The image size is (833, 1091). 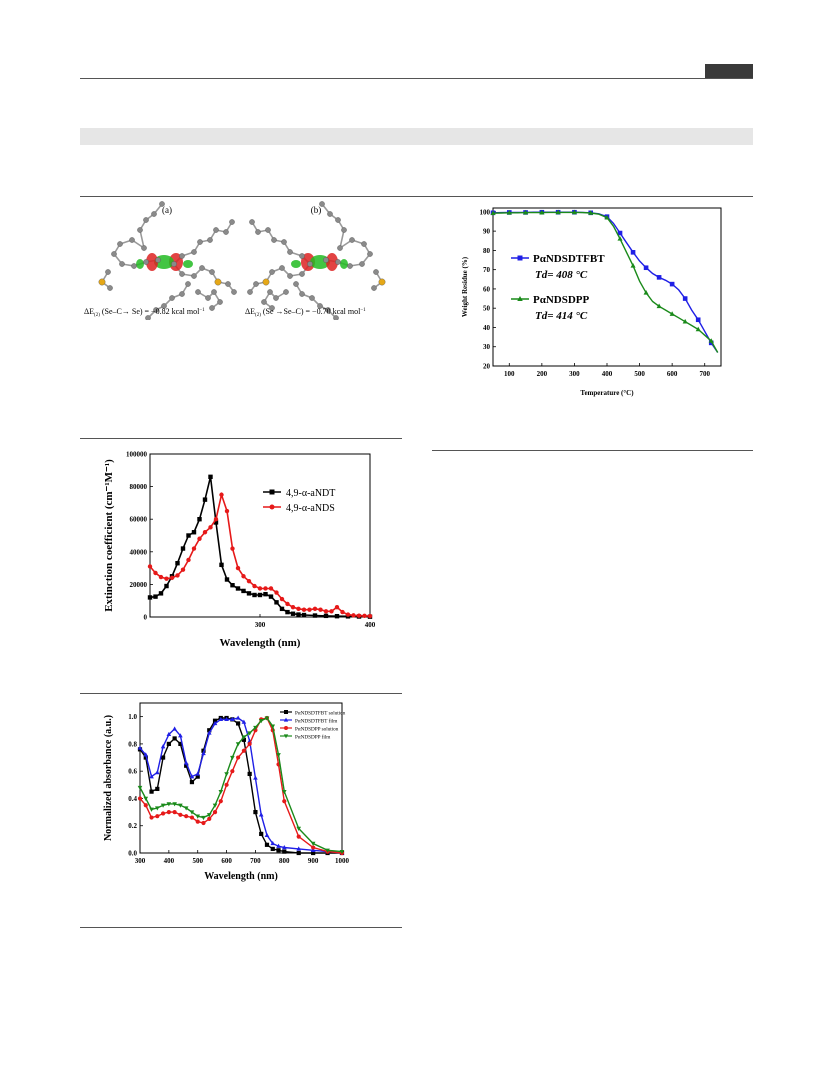 What do you see at coordinates (605, 282) in the screenshot?
I see `series-line` at bounding box center [605, 282].